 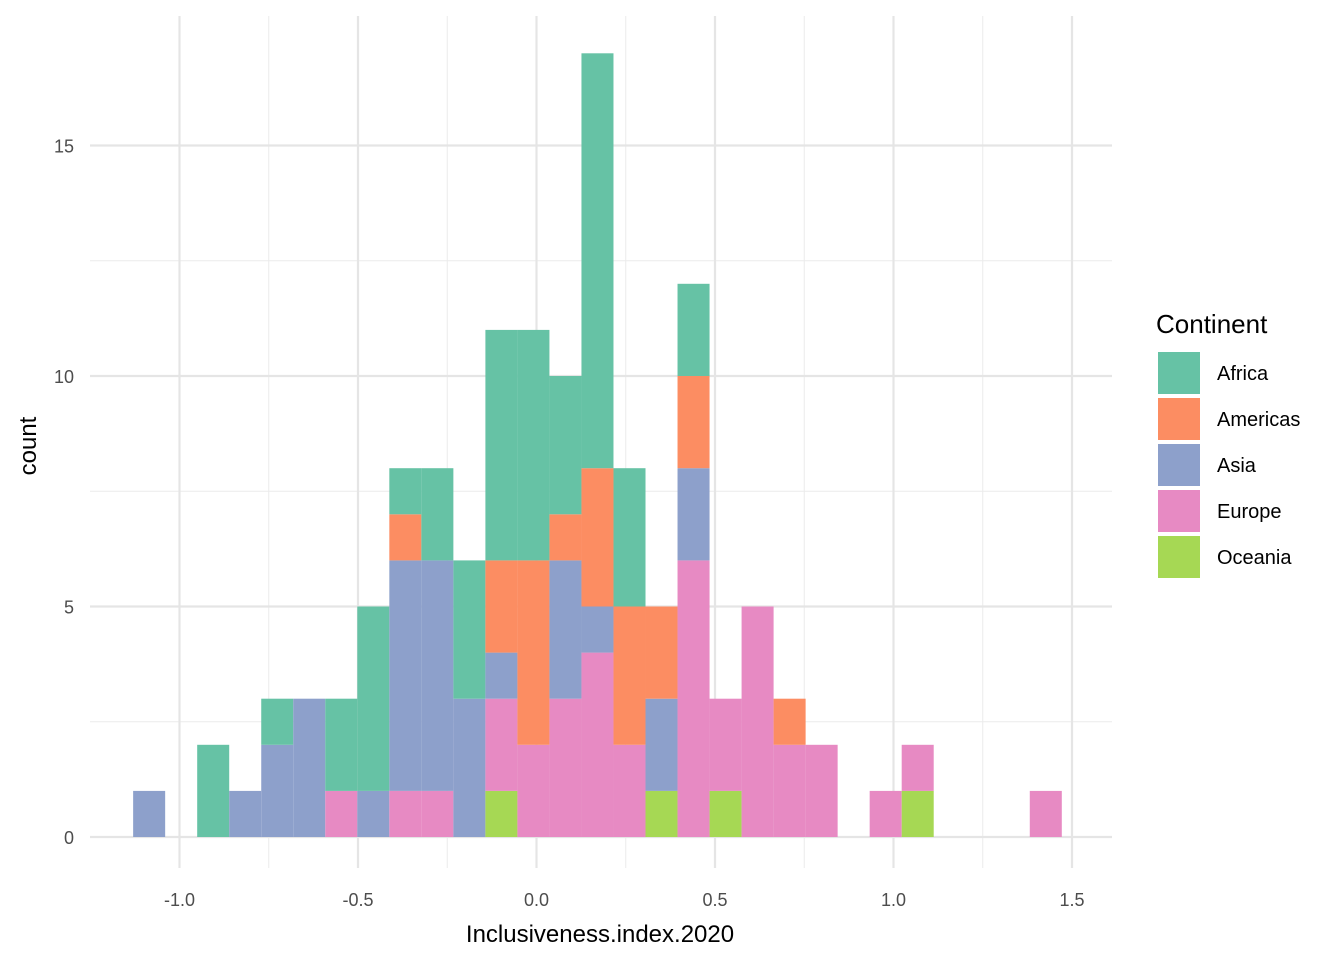 I want to click on x-axis-title: Inclusiveness.index.2020, so click(x=600, y=934).